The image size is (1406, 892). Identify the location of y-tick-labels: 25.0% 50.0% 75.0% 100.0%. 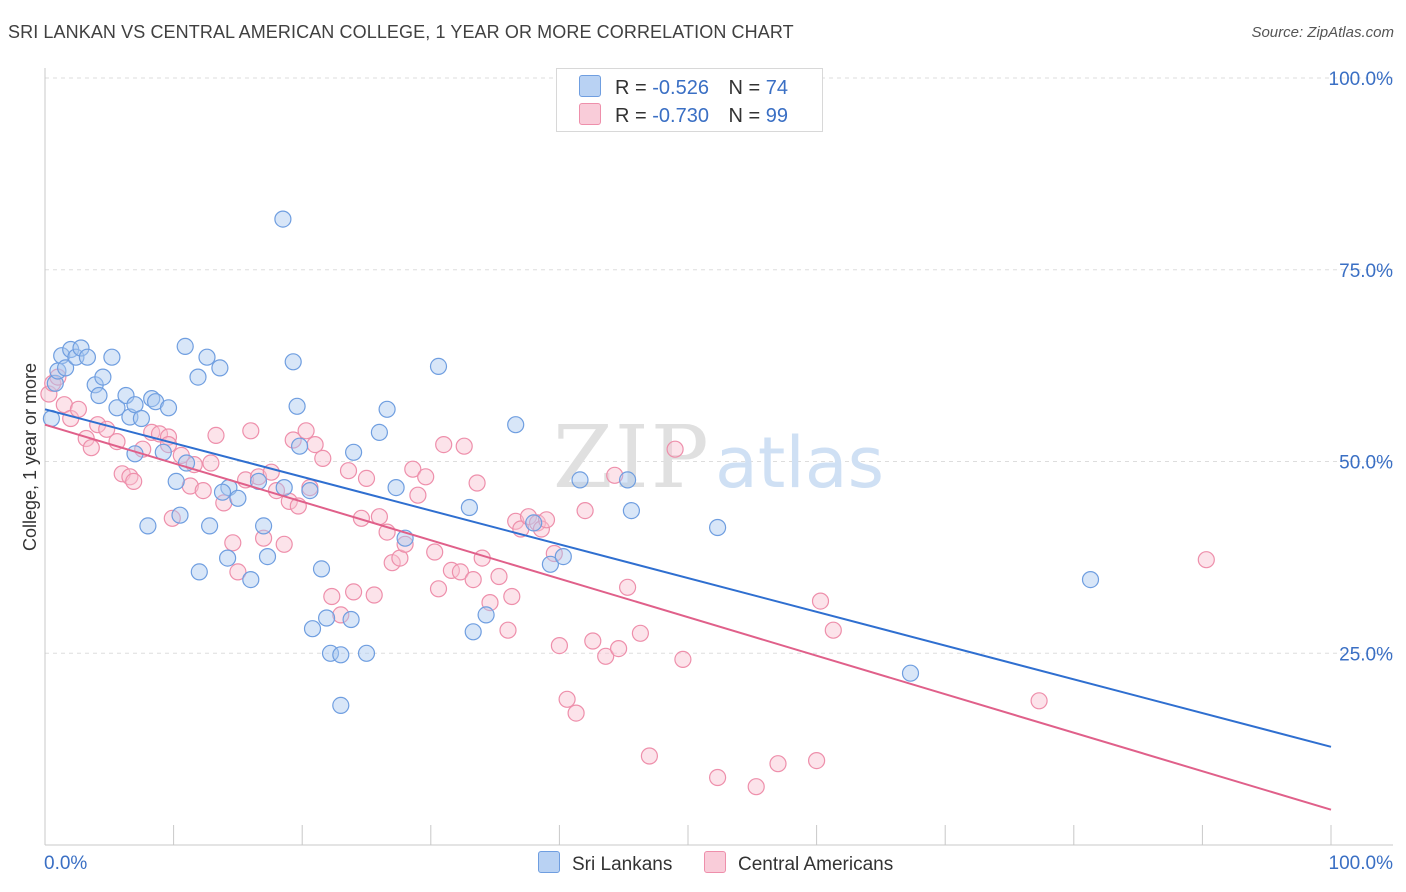
(1361, 367).